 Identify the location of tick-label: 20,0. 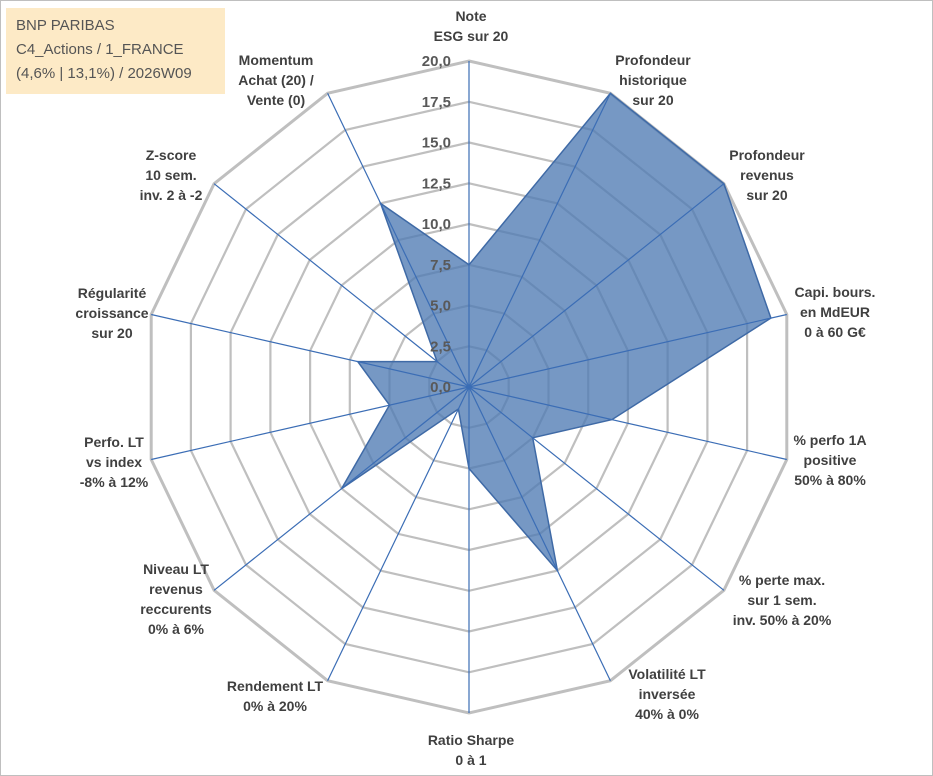
(436, 61).